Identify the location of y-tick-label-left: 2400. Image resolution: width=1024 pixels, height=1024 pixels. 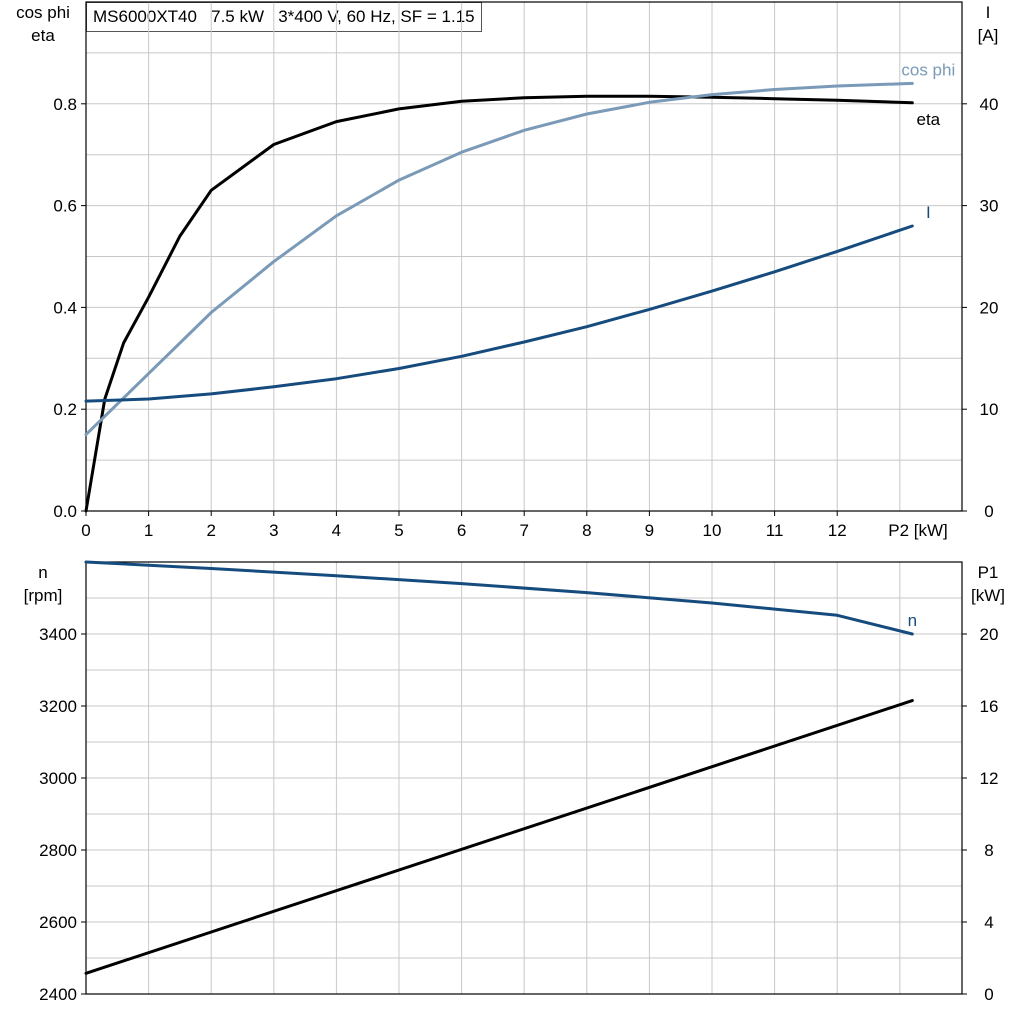
(58, 994).